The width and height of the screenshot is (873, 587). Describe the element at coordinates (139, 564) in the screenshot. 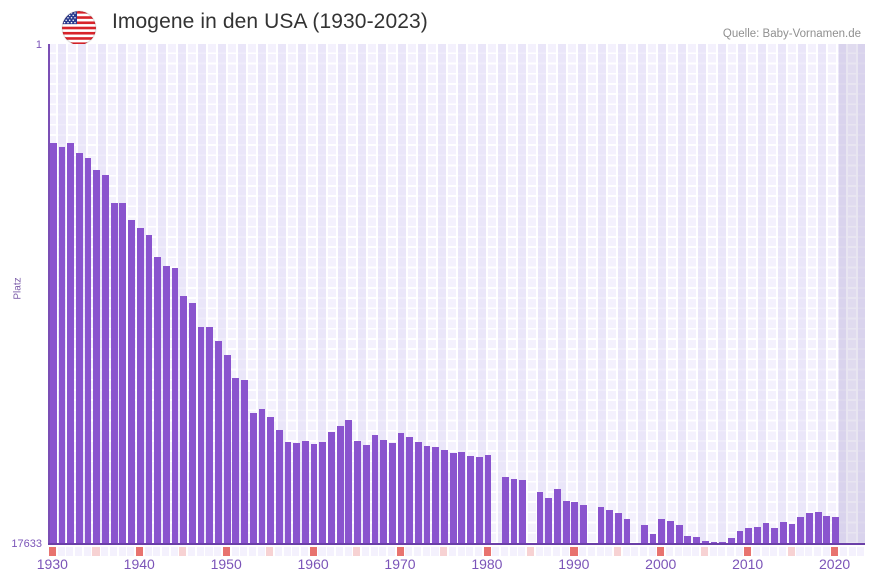

I see `x-axis-tick-label: 1940` at that location.